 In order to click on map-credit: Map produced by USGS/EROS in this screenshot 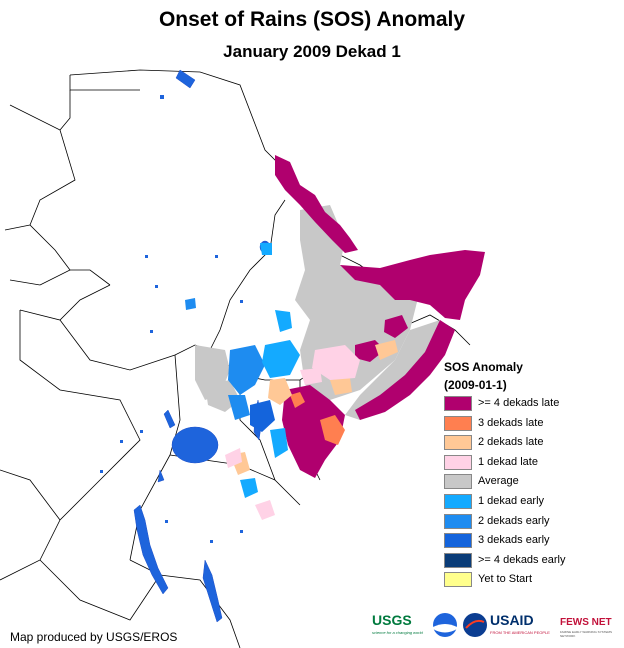, I will do `click(94, 637)`.